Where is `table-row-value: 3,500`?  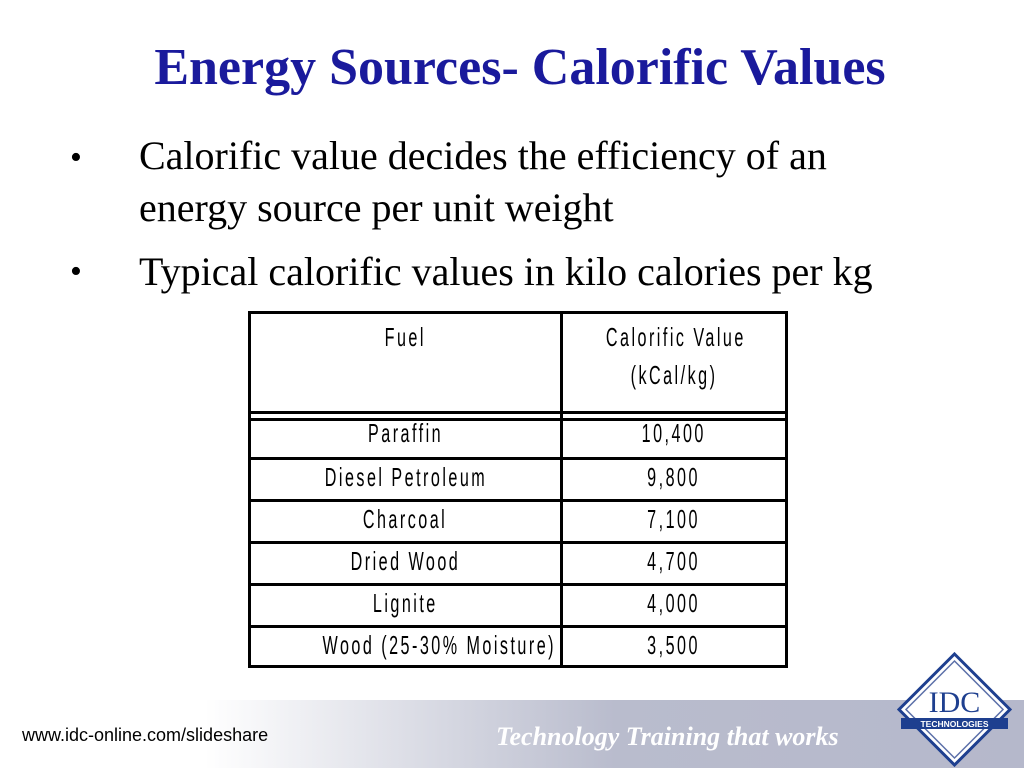 table-row-value: 3,500 is located at coordinates (674, 645).